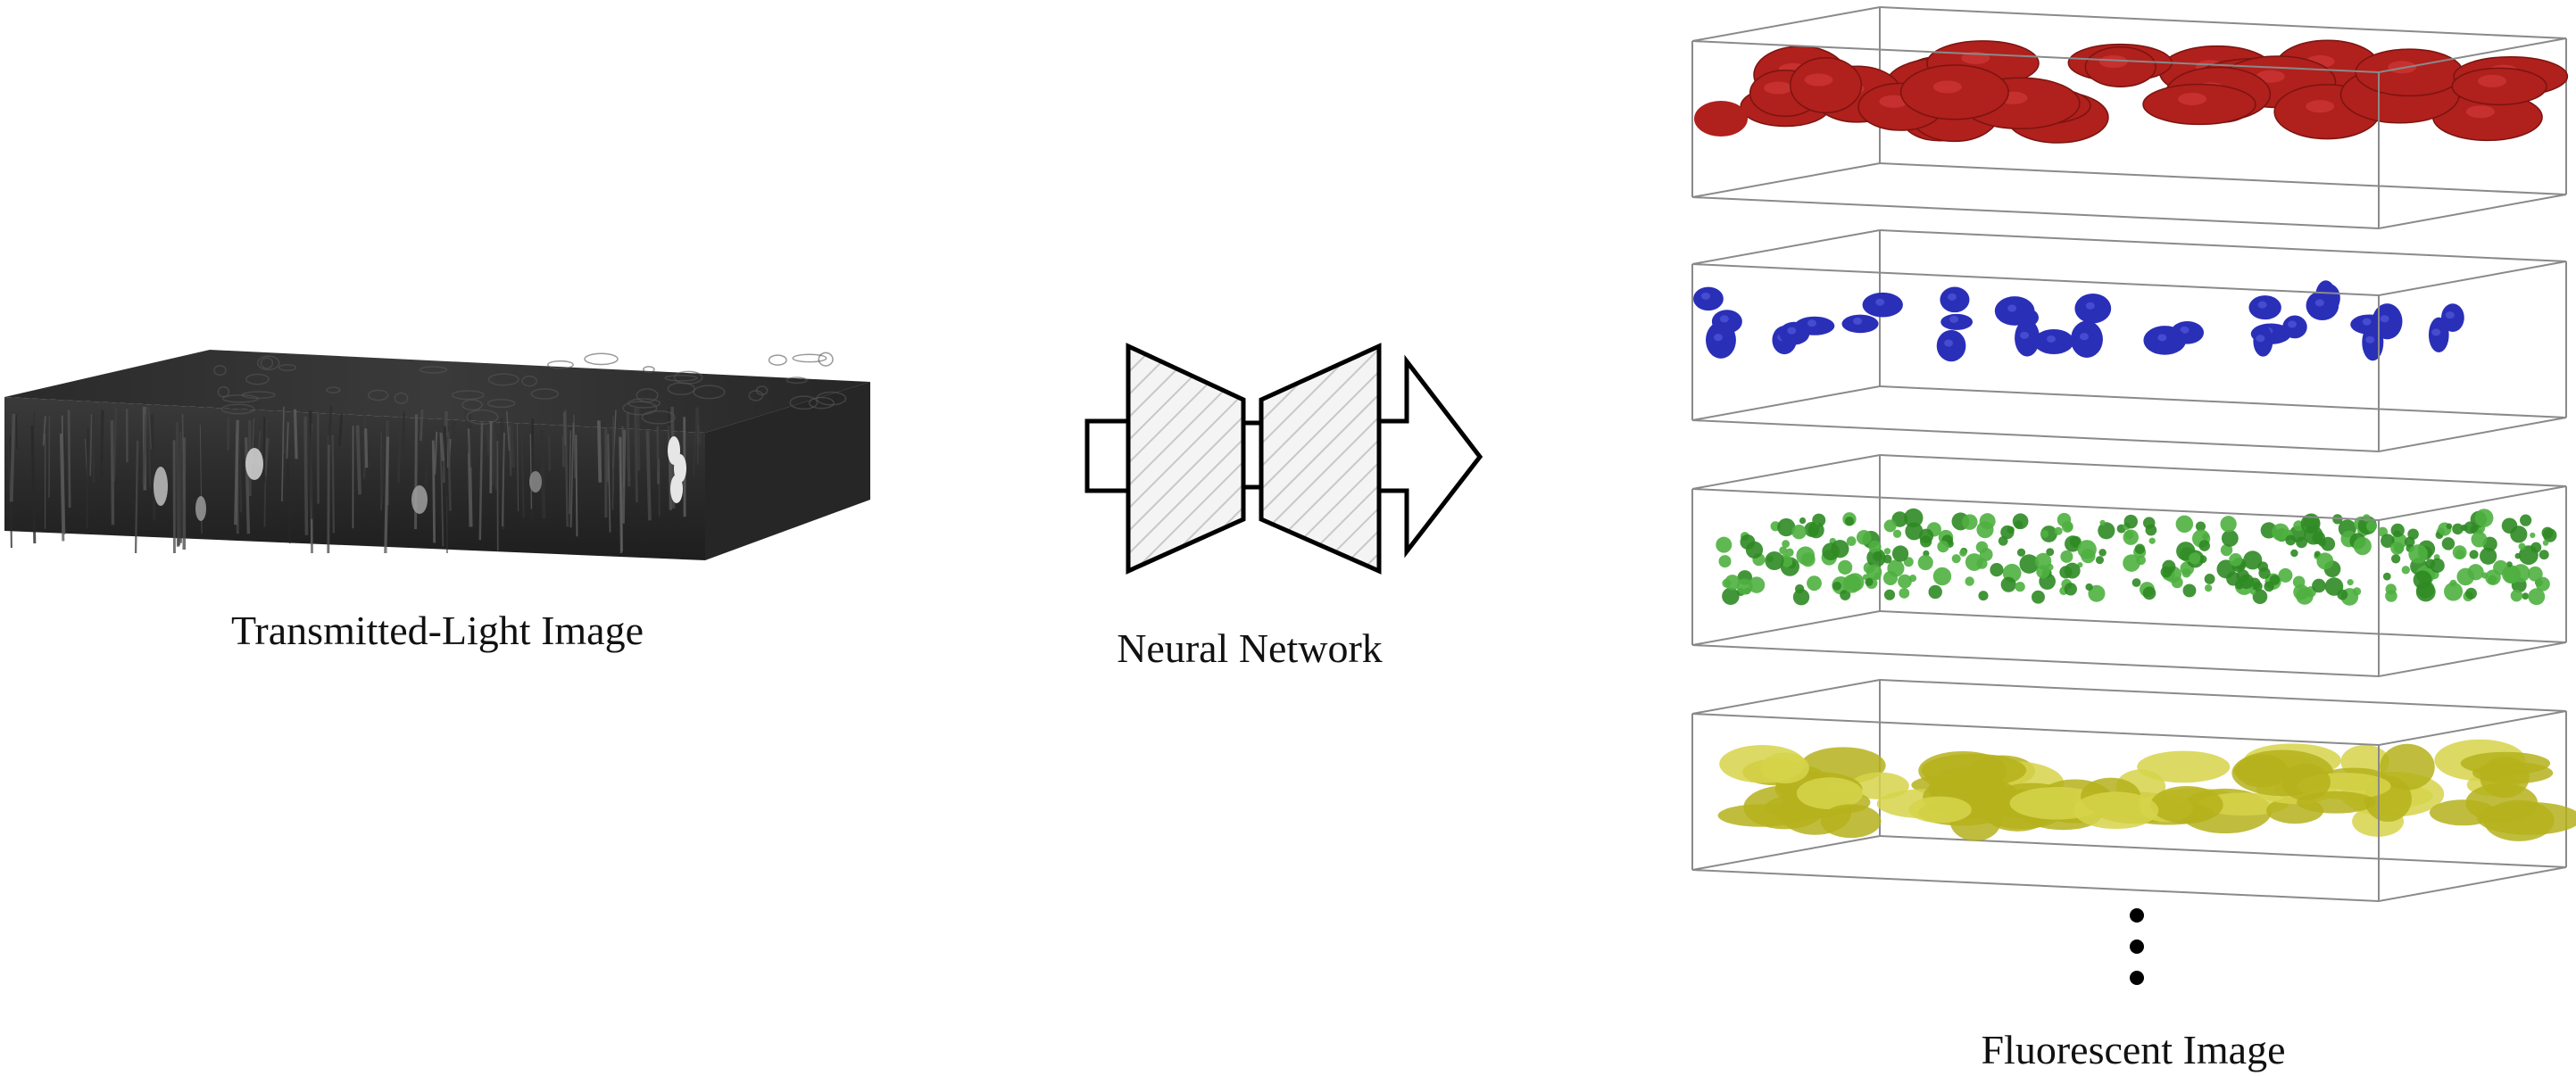  I want to click on output-caption: Fluorescent Image, so click(2133, 1049).